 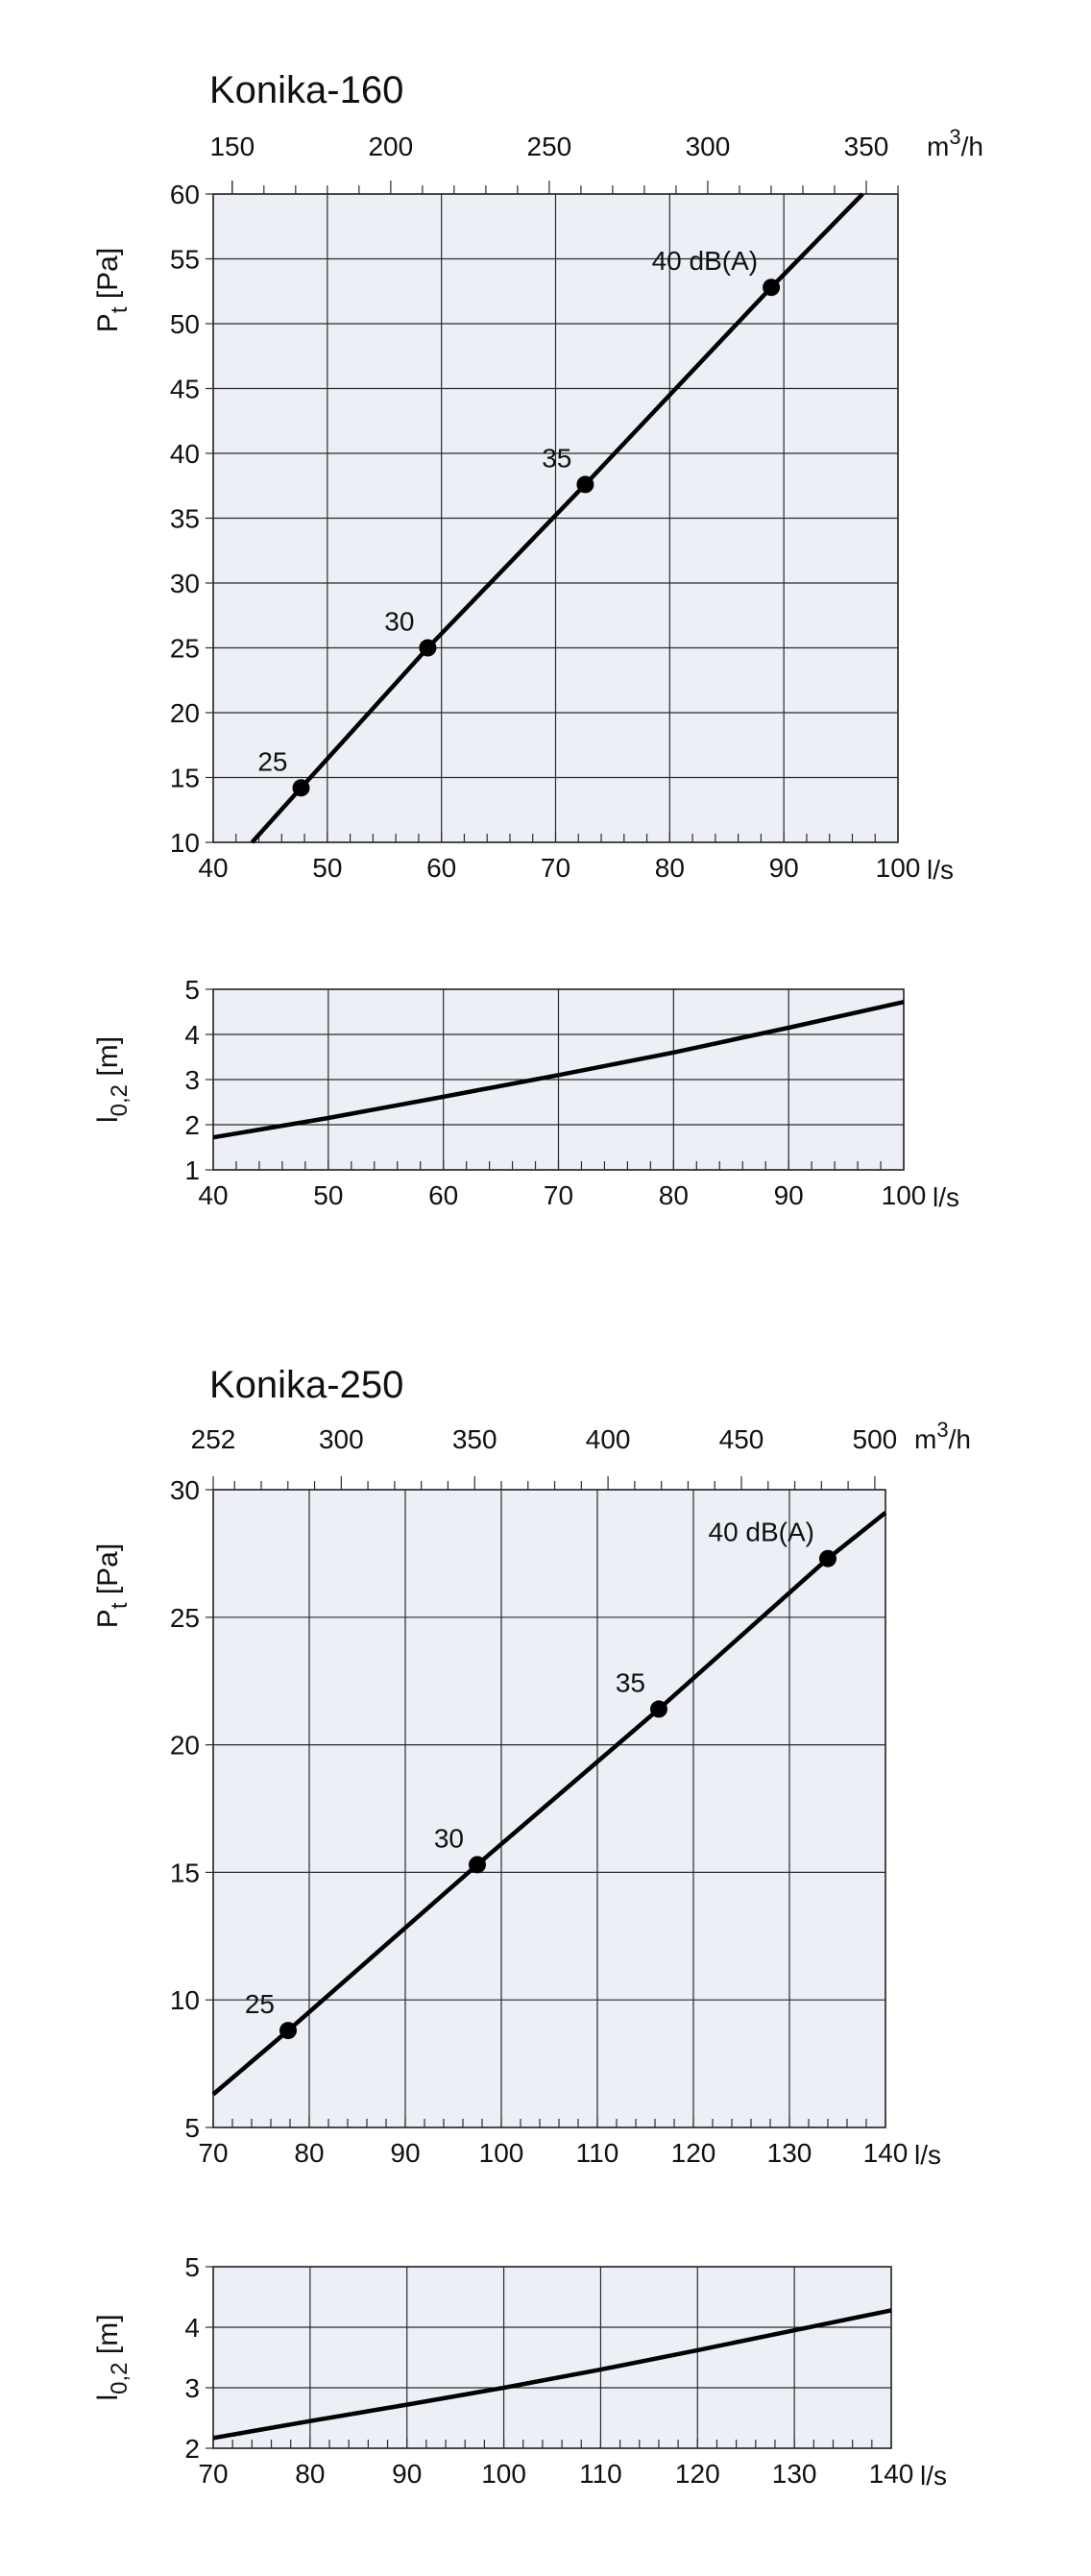 I want to click on y-axis-label-unit: [m], so click(x=108, y=1060).